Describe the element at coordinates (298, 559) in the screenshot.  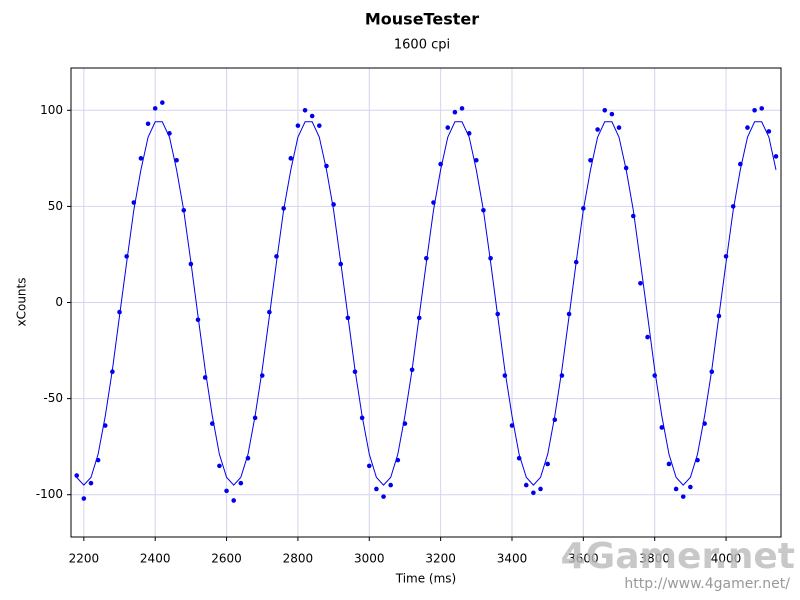
I see `x-tick-label: 2800` at that location.